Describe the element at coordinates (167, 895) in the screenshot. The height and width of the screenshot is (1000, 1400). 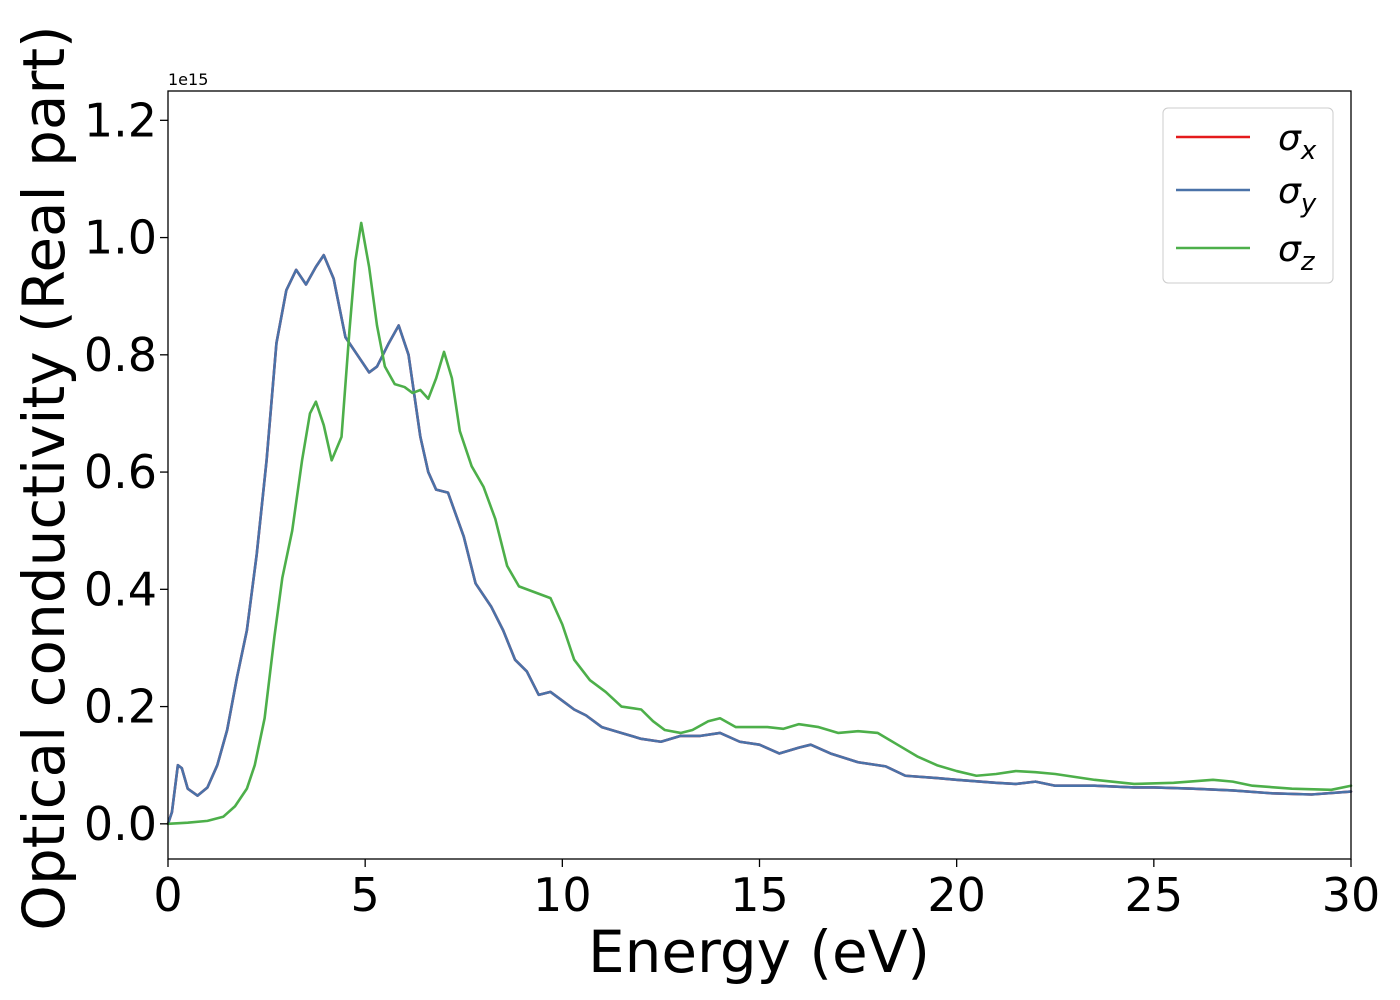
I see `x-tick-label: 0` at that location.